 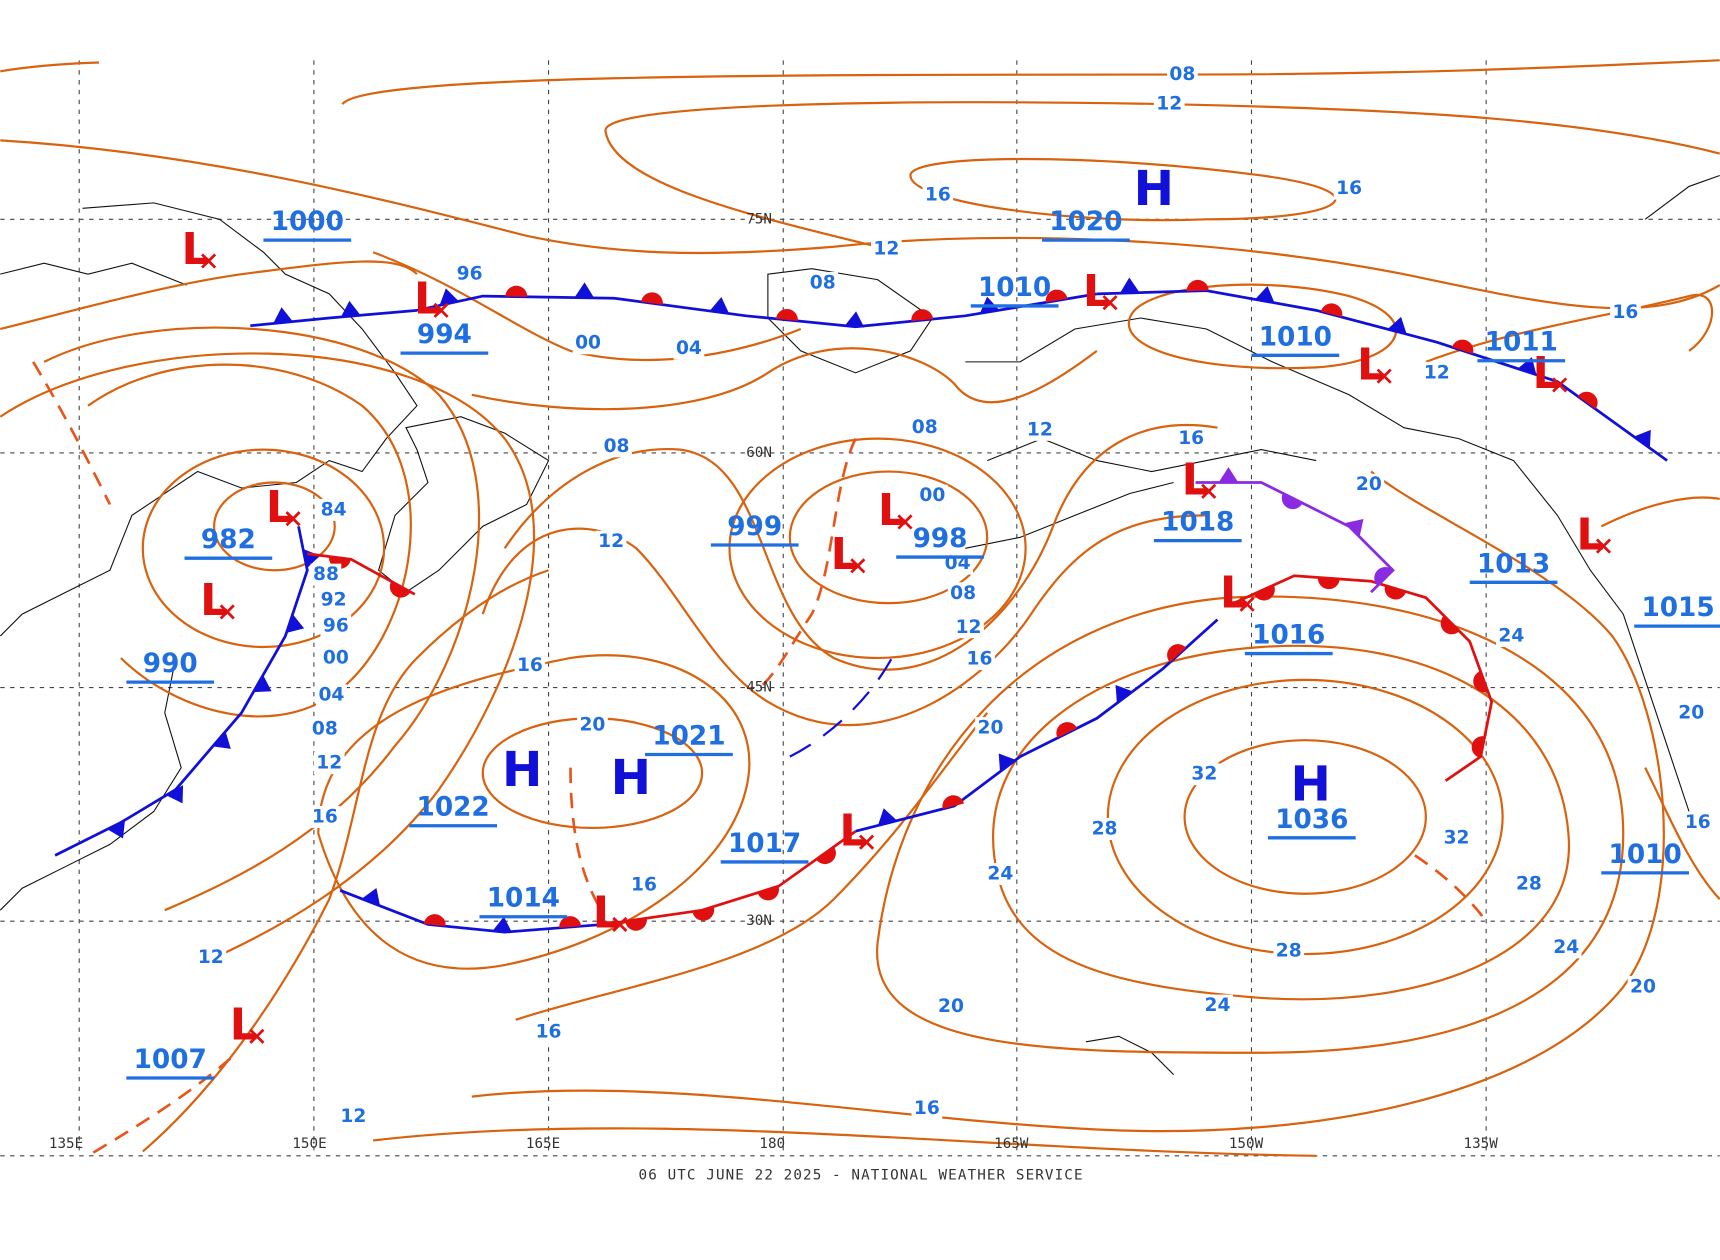 I want to click on isobar-label: 92, so click(x=334, y=599).